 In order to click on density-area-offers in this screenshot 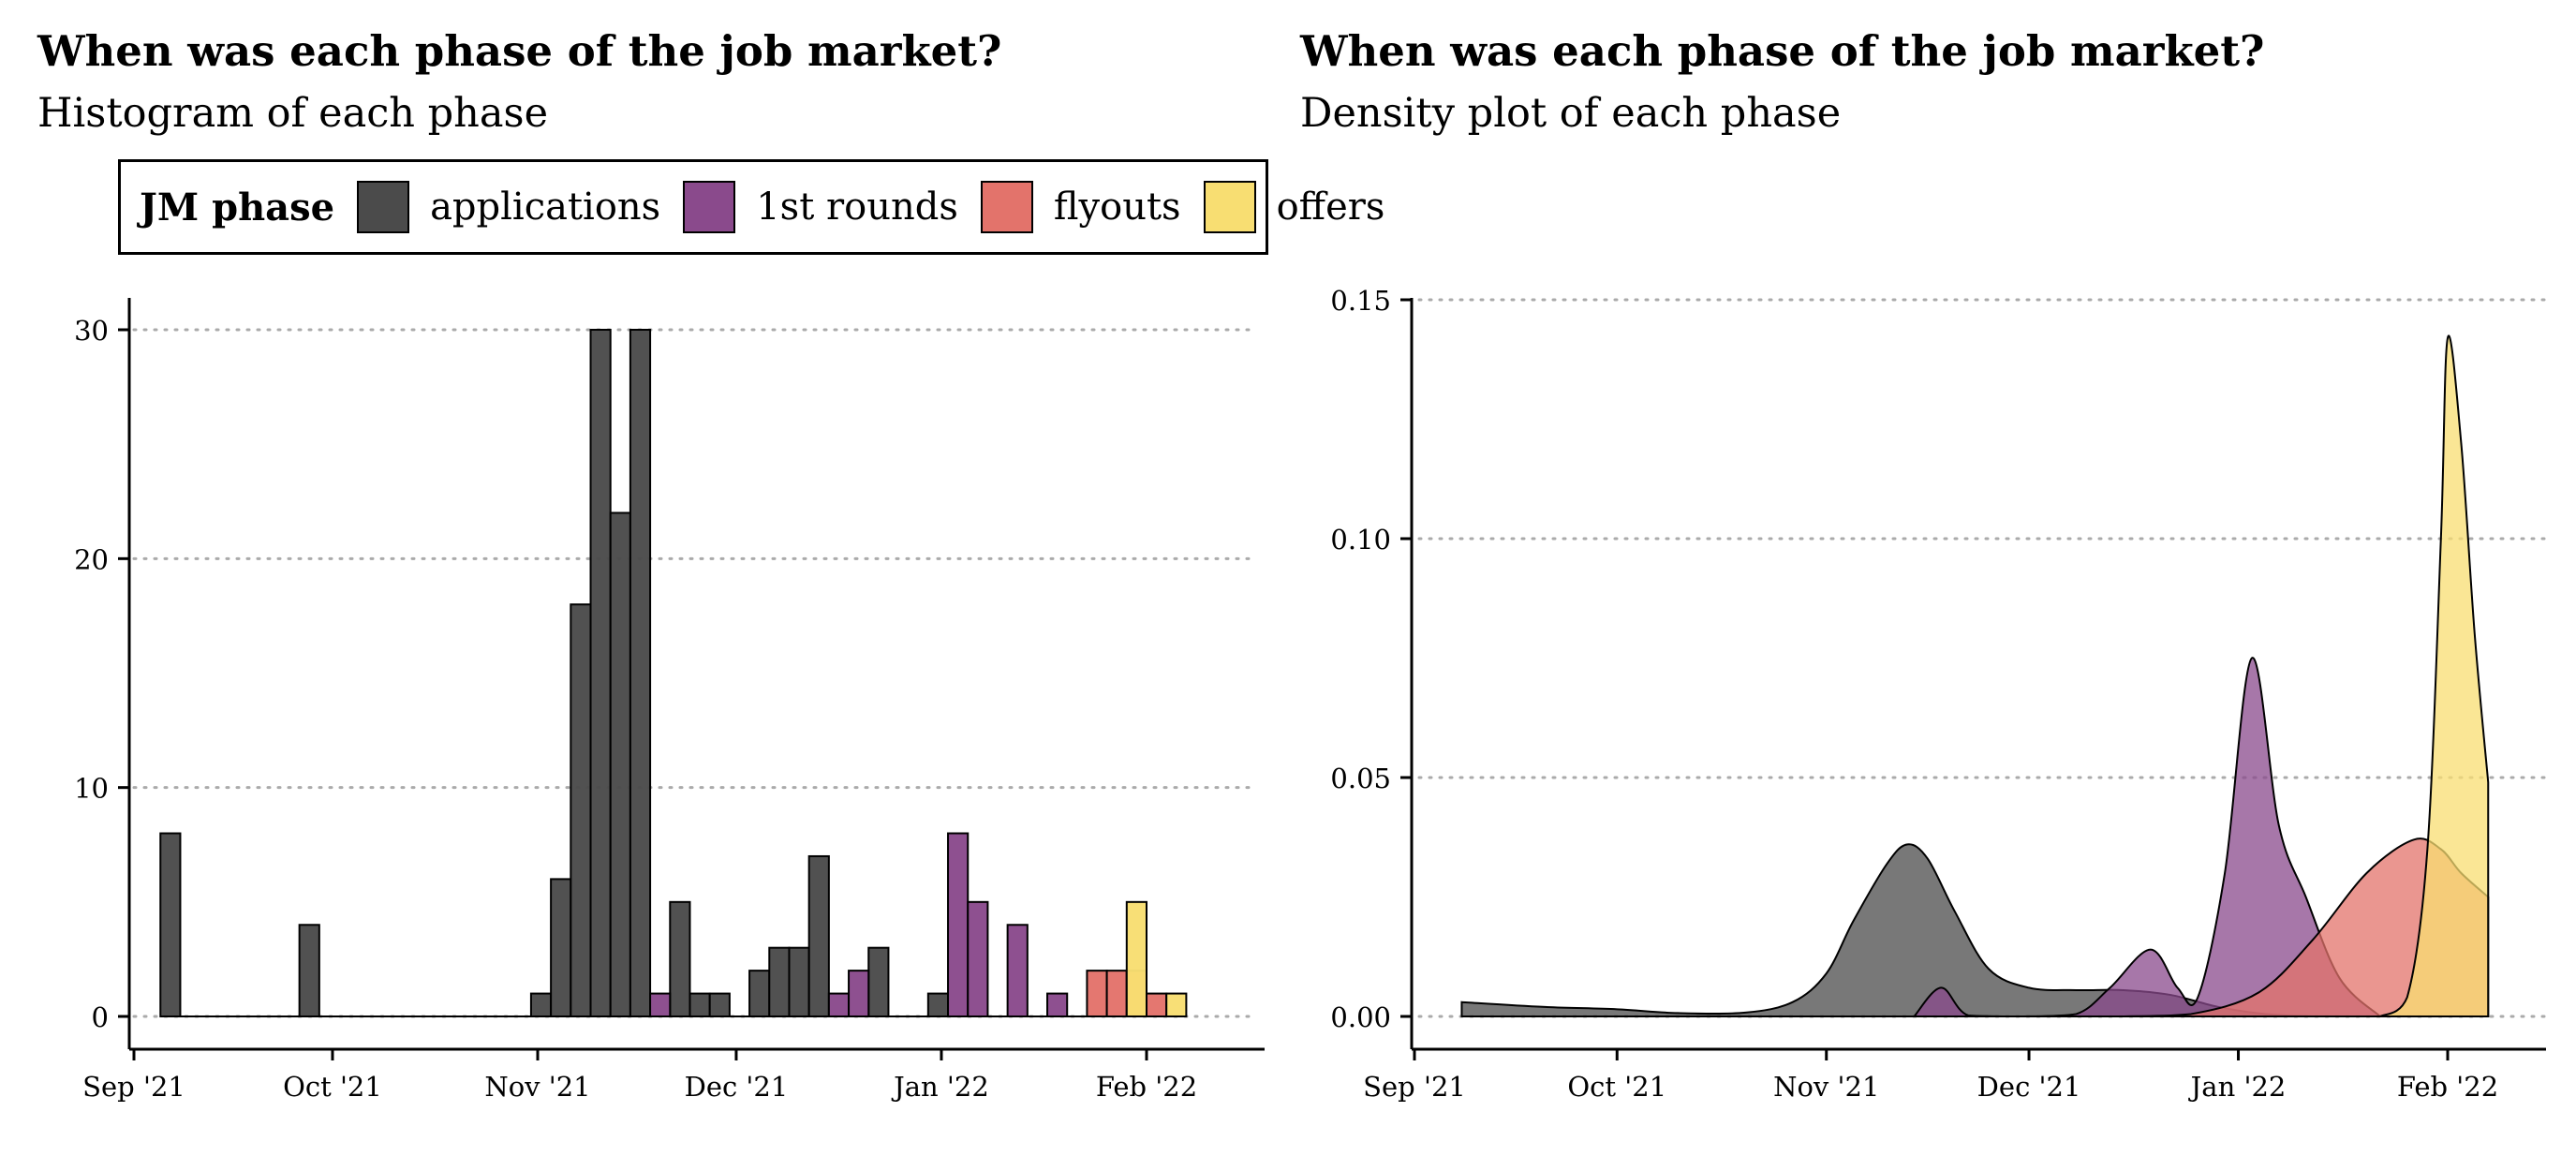, I will do `click(2433, 675)`.